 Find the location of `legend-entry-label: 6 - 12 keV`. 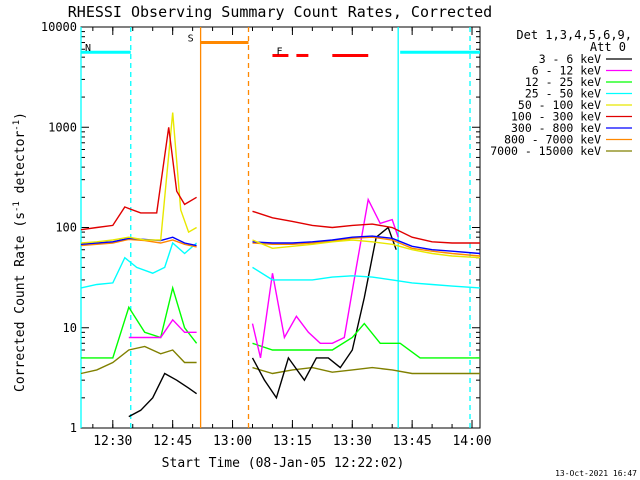

legend-entry-label: 6 - 12 keV is located at coordinates (566, 71).